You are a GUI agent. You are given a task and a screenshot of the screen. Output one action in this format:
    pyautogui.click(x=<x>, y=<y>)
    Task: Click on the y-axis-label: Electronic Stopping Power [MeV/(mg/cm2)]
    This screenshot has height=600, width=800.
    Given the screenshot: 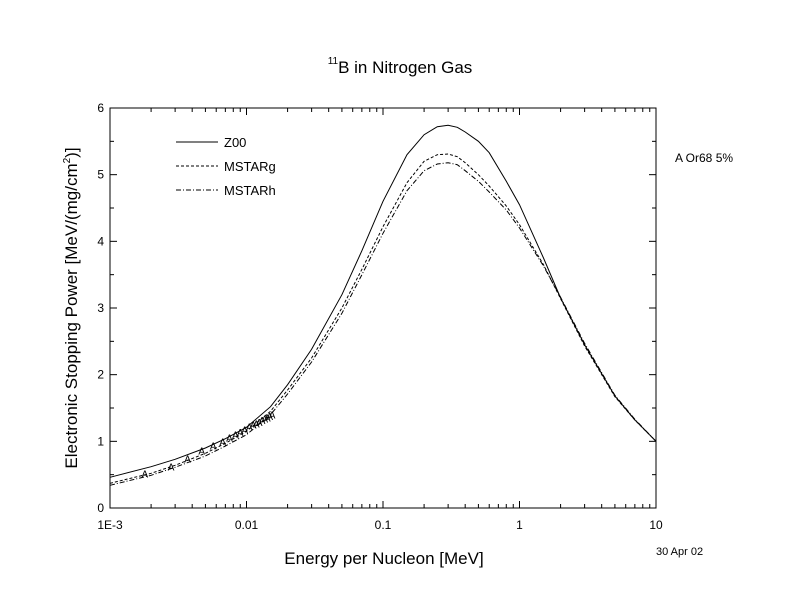 What is the action you would take?
    pyautogui.click(x=71, y=307)
    